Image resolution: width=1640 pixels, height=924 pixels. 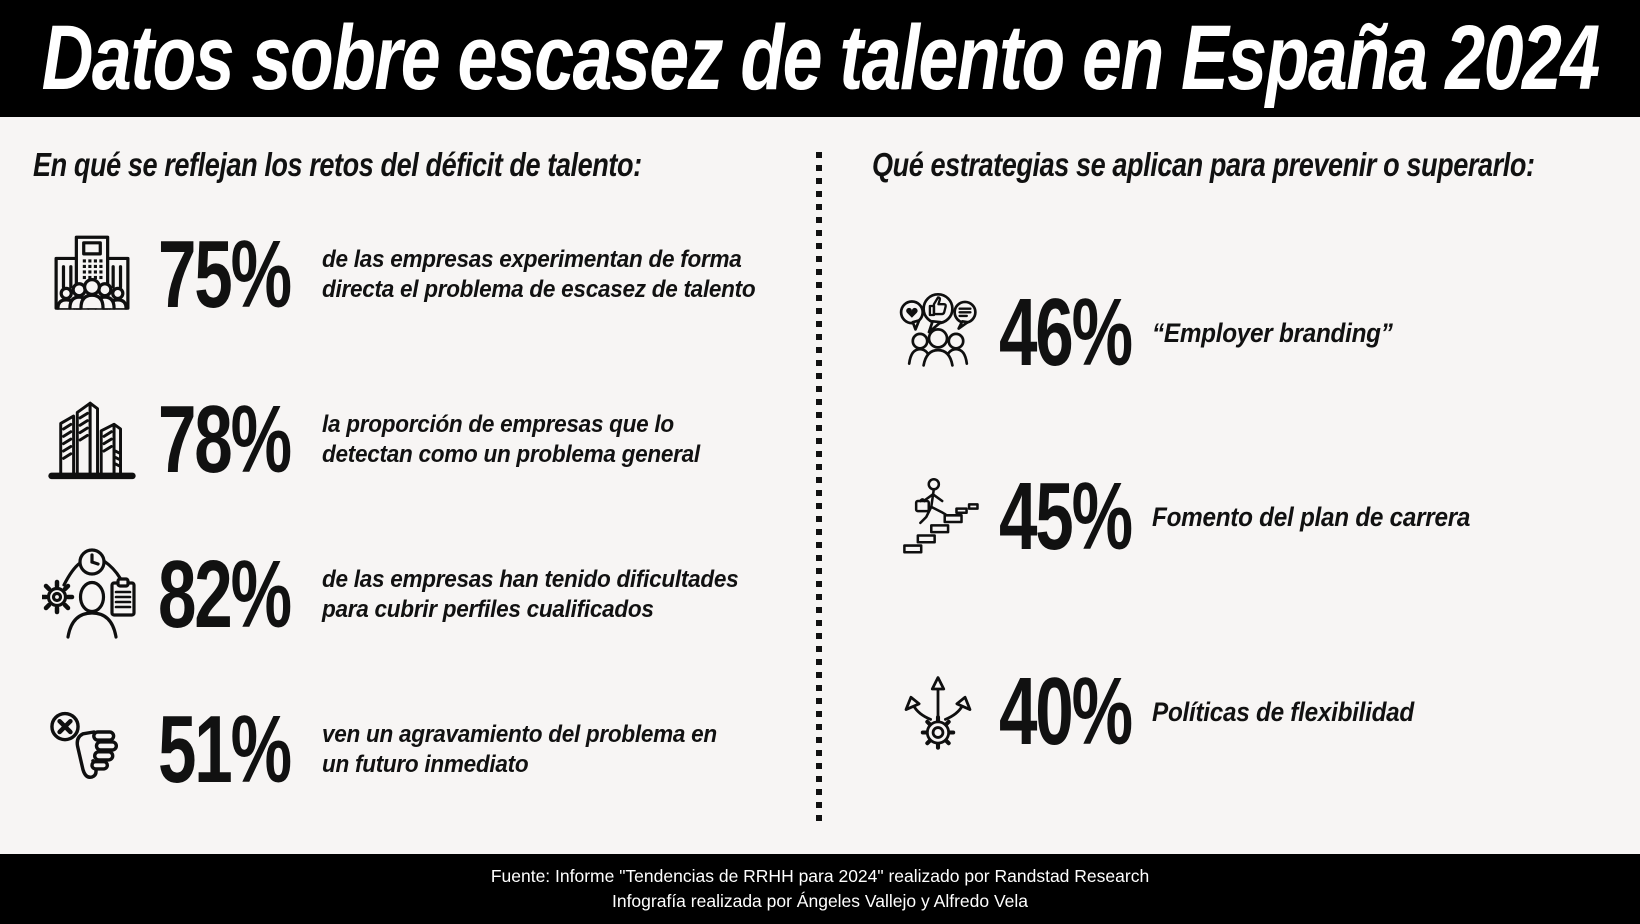 I want to click on career-ladder-icon, so click(x=940, y=515).